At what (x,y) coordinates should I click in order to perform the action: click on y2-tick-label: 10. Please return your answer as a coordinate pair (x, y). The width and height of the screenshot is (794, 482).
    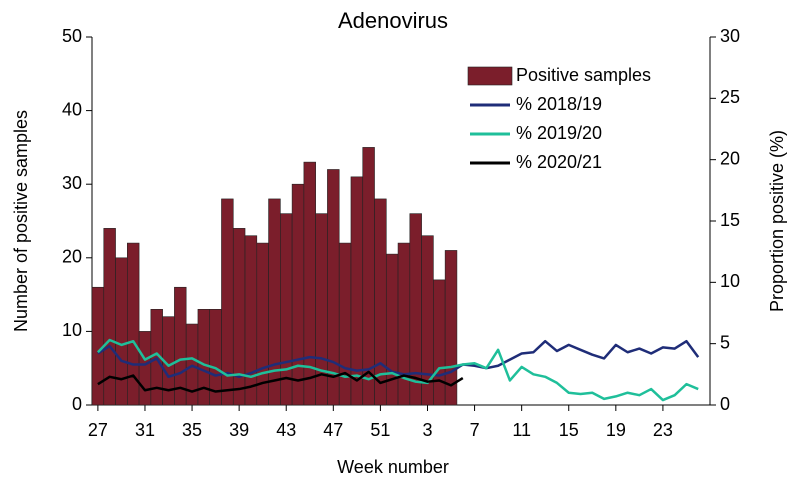
    Looking at the image, I should click on (730, 281).